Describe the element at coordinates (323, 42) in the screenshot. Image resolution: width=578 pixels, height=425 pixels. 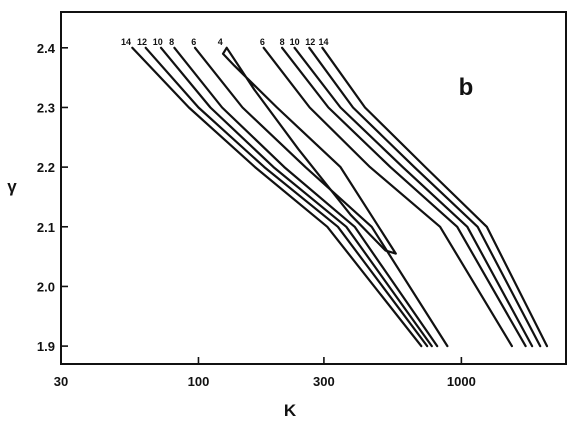
I see `series-label-right-14: 14` at that location.